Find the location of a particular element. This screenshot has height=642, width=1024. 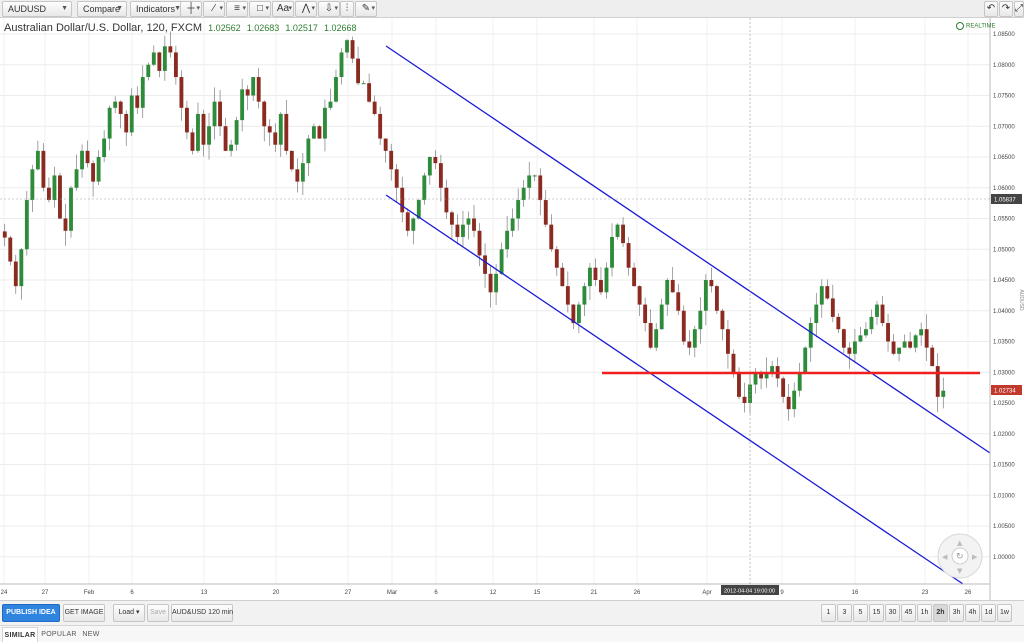

arrow-tool-button: ⇩ ▾ is located at coordinates (329, 9).